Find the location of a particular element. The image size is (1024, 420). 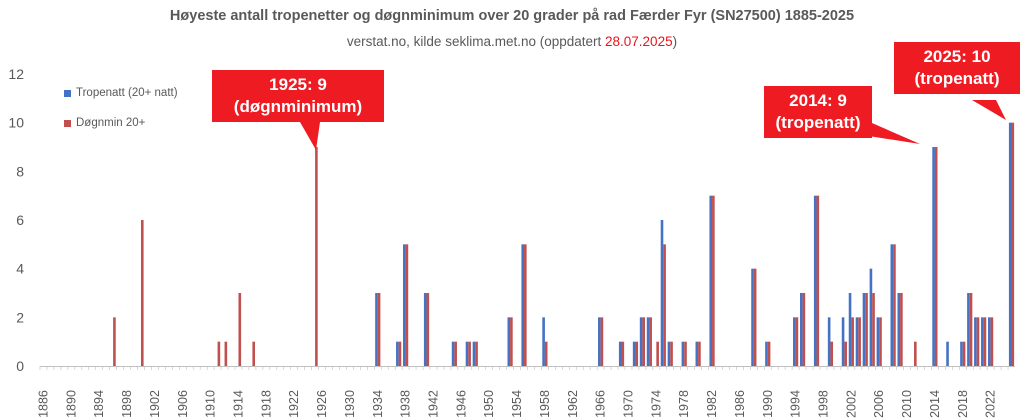

legend-label-tropenatt: Tropenatt (20+ natt) is located at coordinates (127, 93).